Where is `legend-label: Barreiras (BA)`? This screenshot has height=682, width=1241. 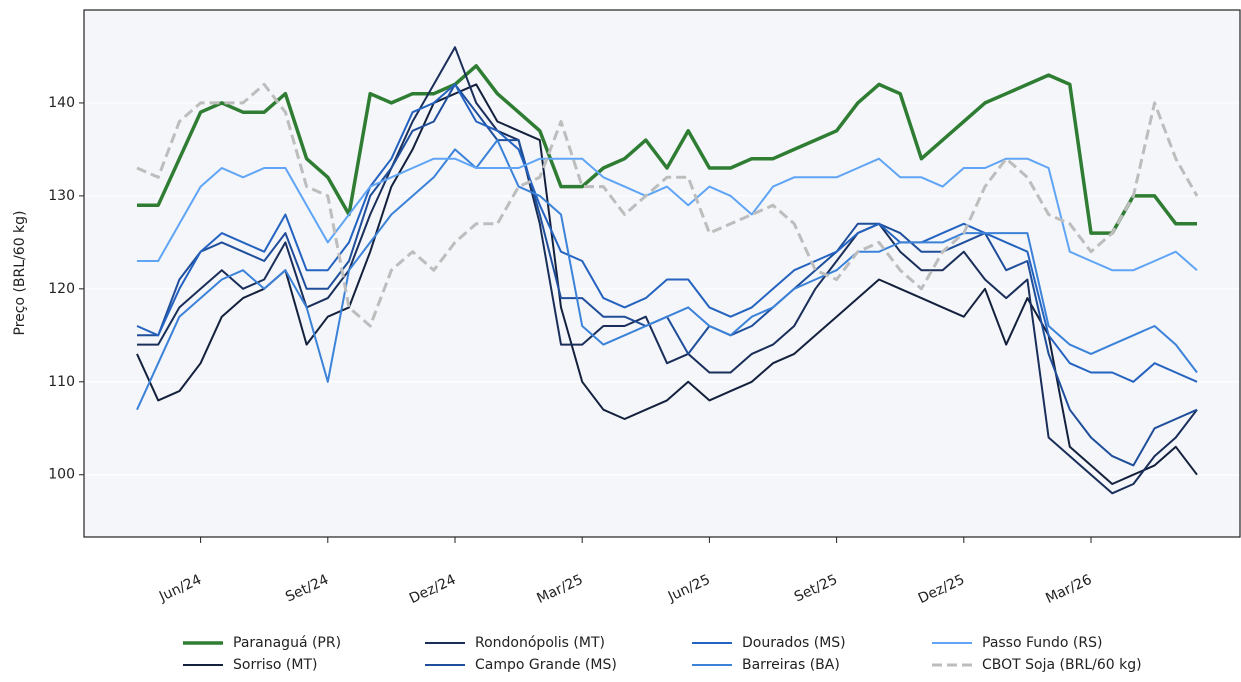 legend-label: Barreiras (BA) is located at coordinates (791, 665).